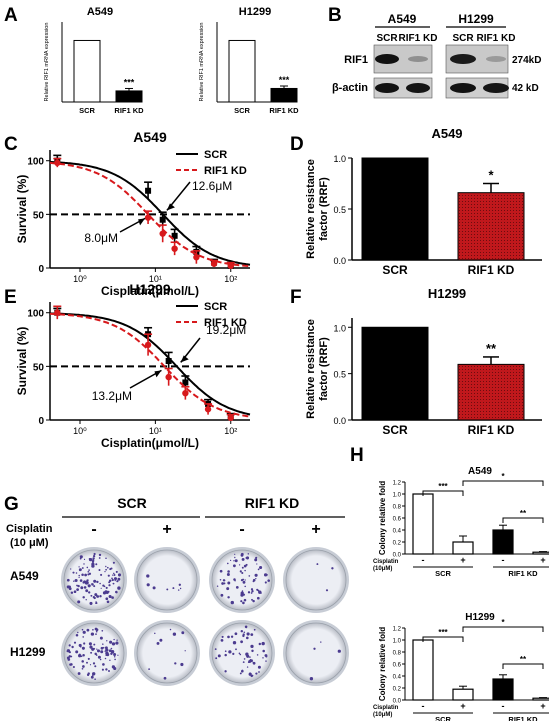 This screenshot has height=721, width=549. I want to click on chart-c-annotation: 12.6μM, so click(212, 186).